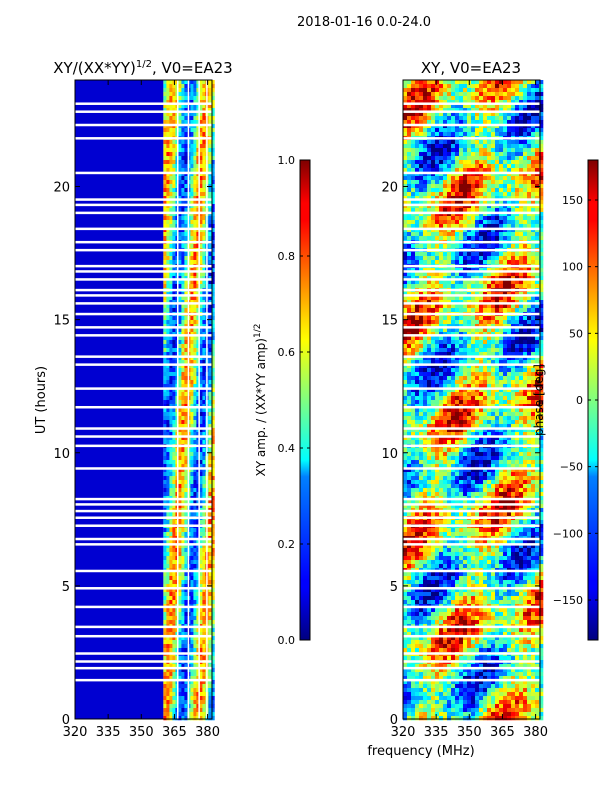  Describe the element at coordinates (364, 22) in the screenshot. I see `figure-suptitle: 2018-01-16 0.0-24.0` at that location.